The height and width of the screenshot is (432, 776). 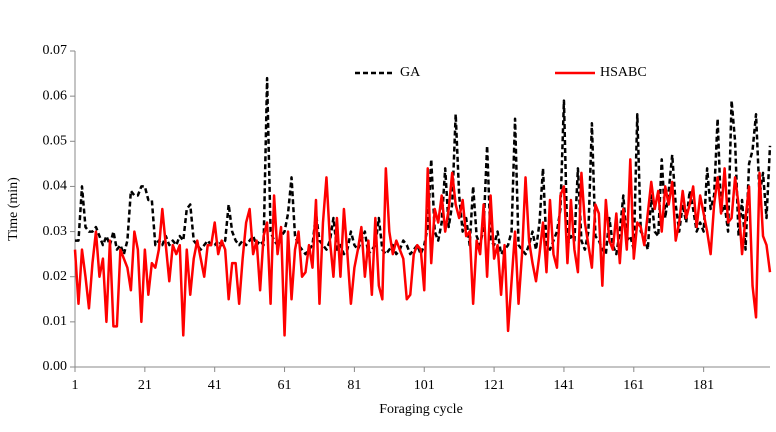 What do you see at coordinates (55, 141) in the screenshot?
I see `y-tick-label: 0.05` at bounding box center [55, 141].